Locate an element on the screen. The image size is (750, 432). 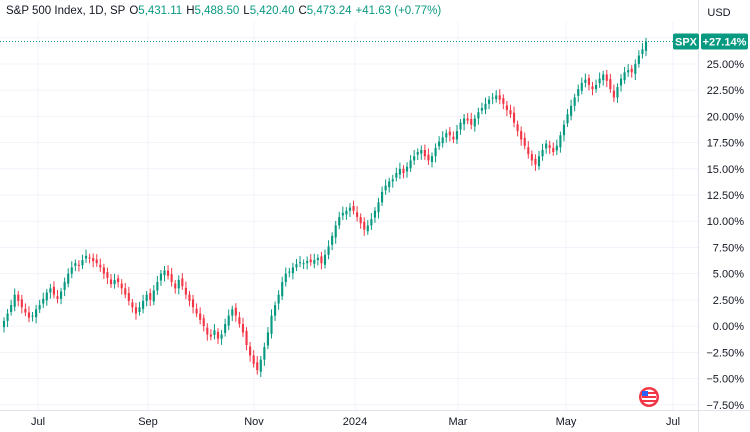
currency-button: USD is located at coordinates (719, 13).